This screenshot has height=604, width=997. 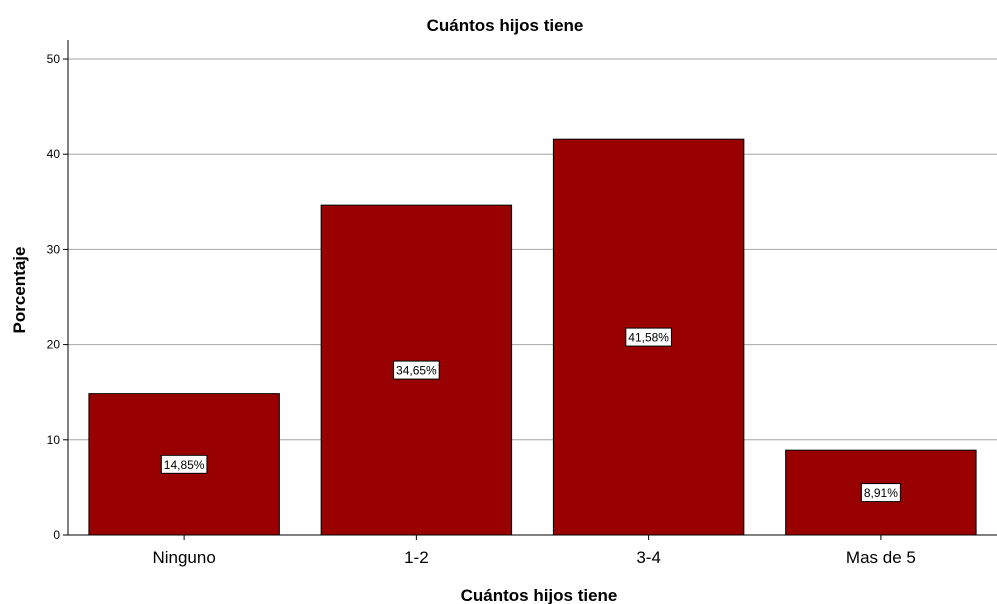 I want to click on x-tick-label: Mas de 5, so click(x=881, y=557).